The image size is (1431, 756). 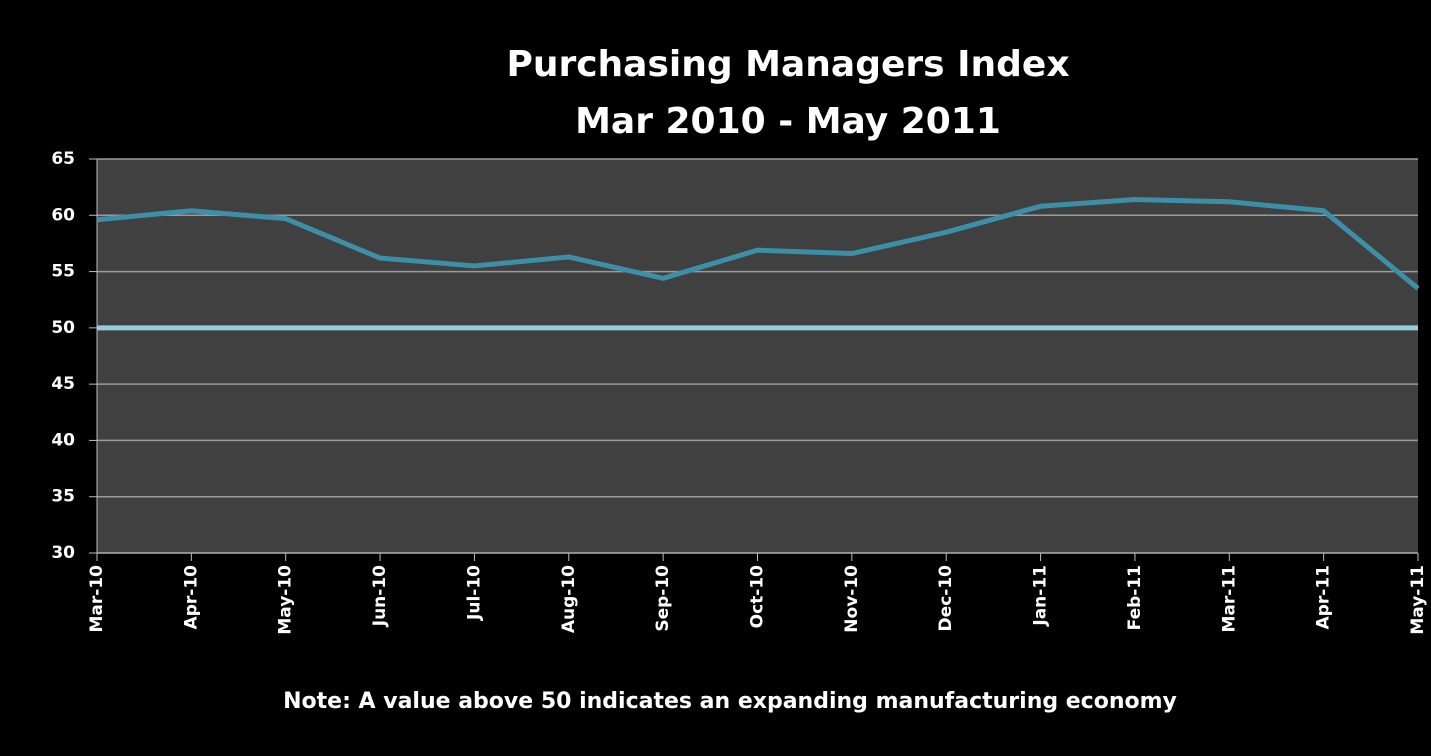 I want to click on x-tick-label: Sep-10, so click(x=663, y=598).